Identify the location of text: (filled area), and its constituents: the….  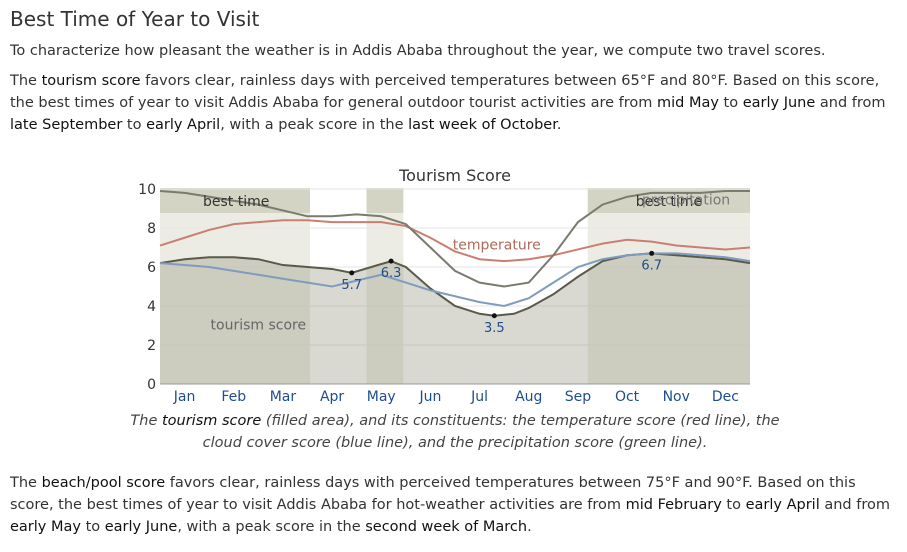
(491, 432).